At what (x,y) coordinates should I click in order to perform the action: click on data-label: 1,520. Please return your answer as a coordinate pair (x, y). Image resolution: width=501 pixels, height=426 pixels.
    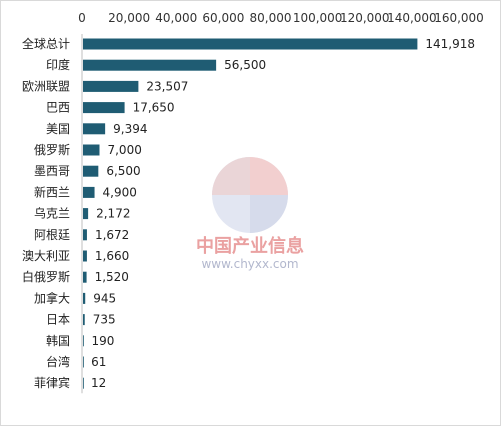
    Looking at the image, I should click on (112, 277).